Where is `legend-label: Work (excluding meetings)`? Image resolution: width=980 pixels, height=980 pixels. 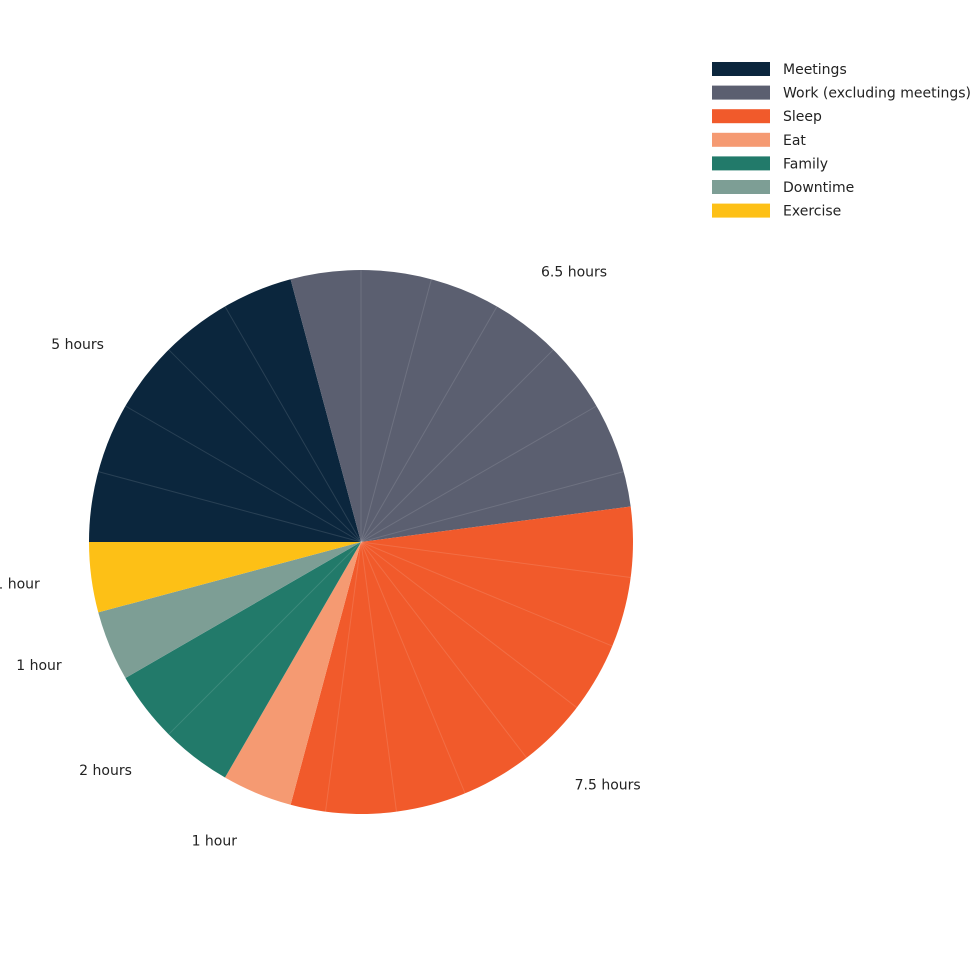 legend-label: Work (excluding meetings) is located at coordinates (877, 94).